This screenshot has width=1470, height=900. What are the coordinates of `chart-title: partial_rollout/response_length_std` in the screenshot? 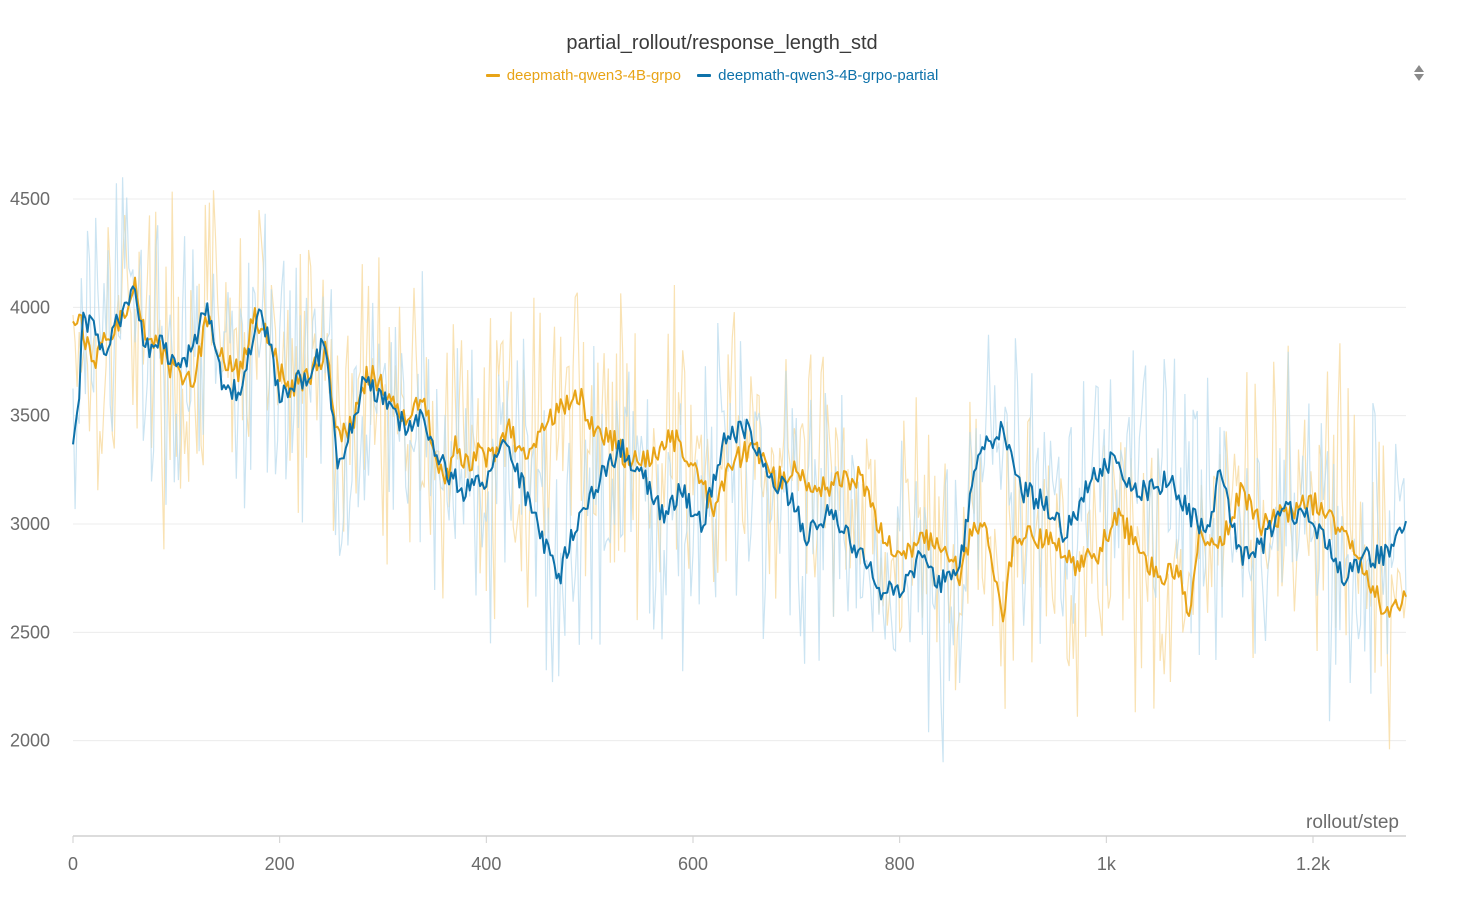 It's located at (722, 43).